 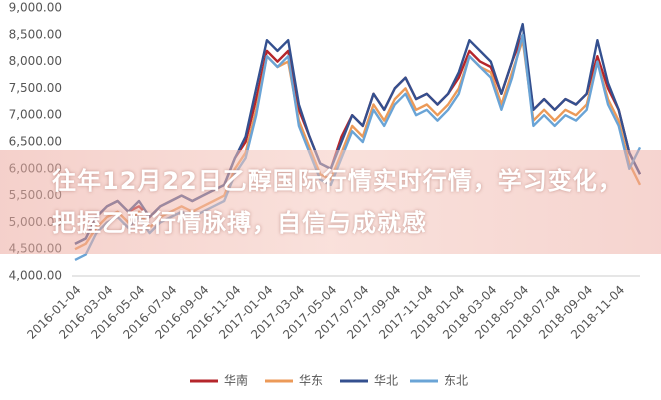 I want to click on y-tick-label: 8,000.00, so click(x=35, y=61).